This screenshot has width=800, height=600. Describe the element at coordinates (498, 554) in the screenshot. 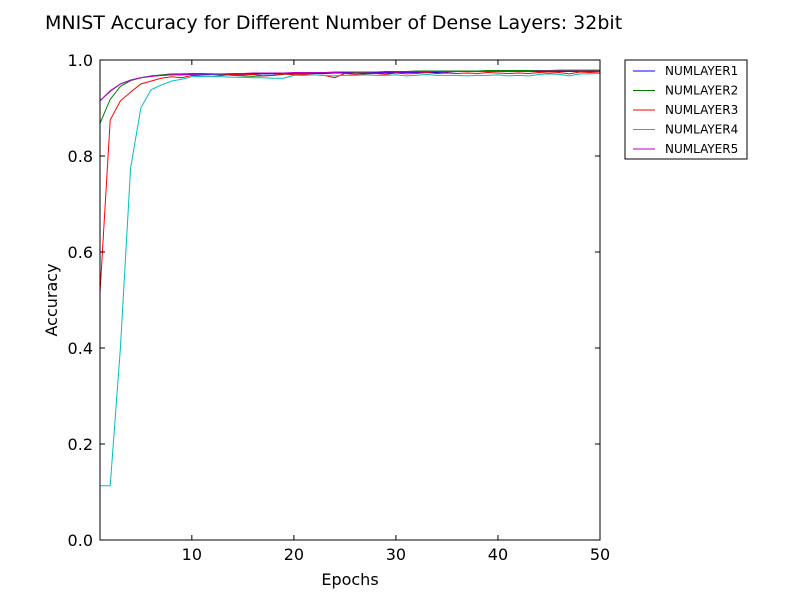

I see `x-tick-label: 40` at that location.